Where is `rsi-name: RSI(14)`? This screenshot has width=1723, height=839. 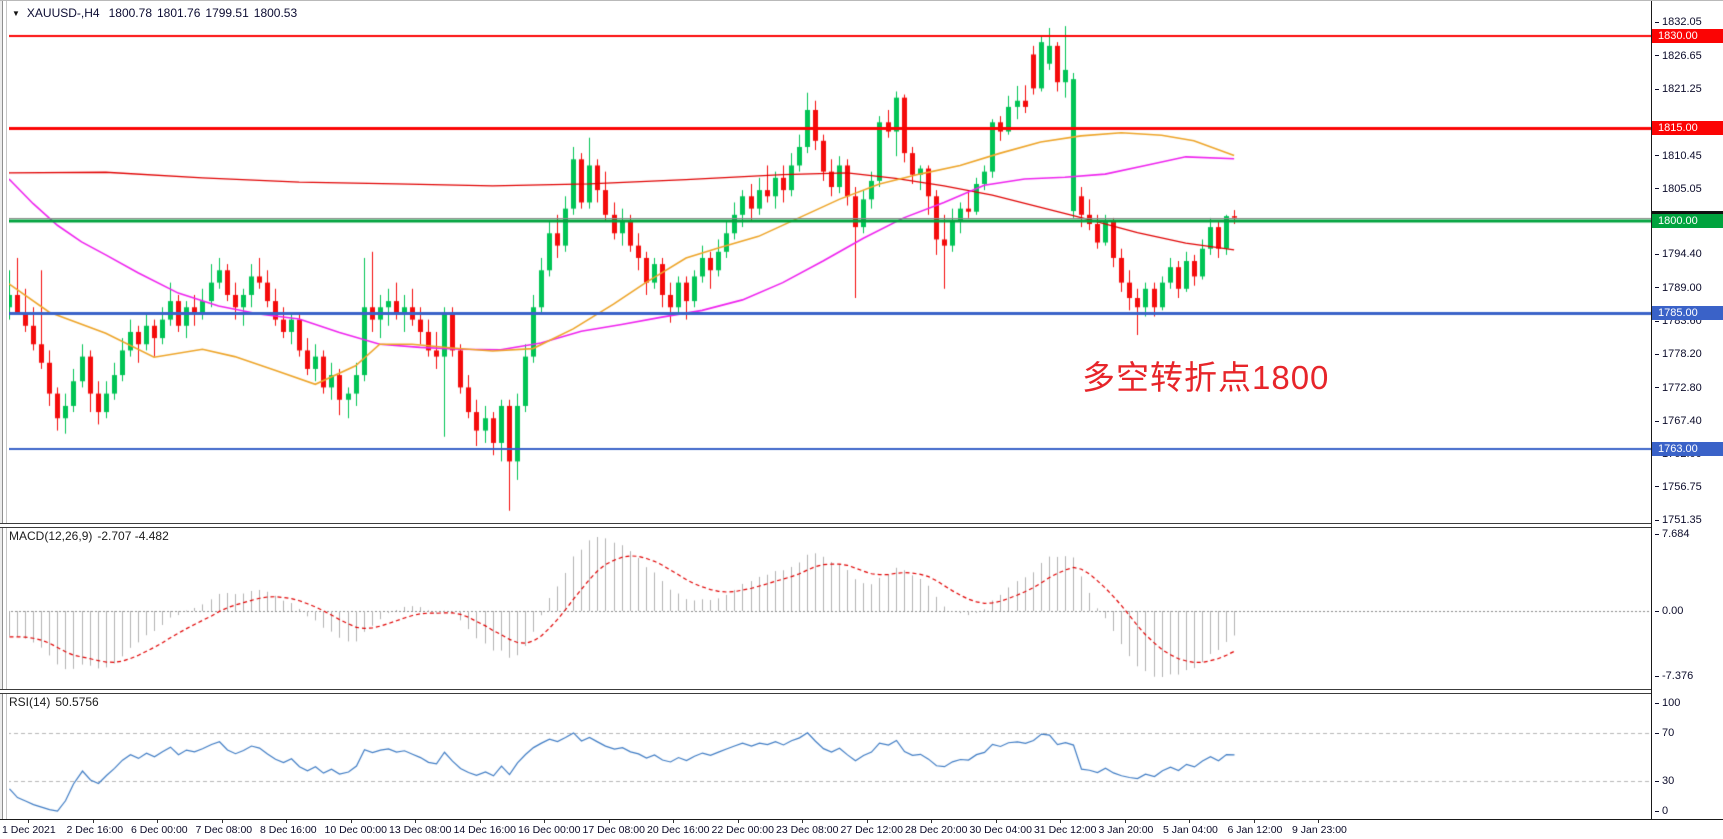 rsi-name: RSI(14) is located at coordinates (30, 702).